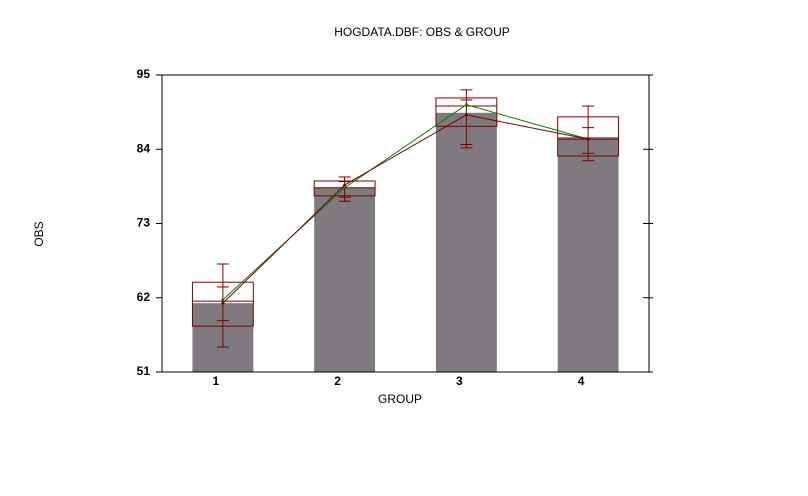 Image resolution: width=808 pixels, height=496 pixels. What do you see at coordinates (144, 223) in the screenshot?
I see `y-tick-label: 73` at bounding box center [144, 223].